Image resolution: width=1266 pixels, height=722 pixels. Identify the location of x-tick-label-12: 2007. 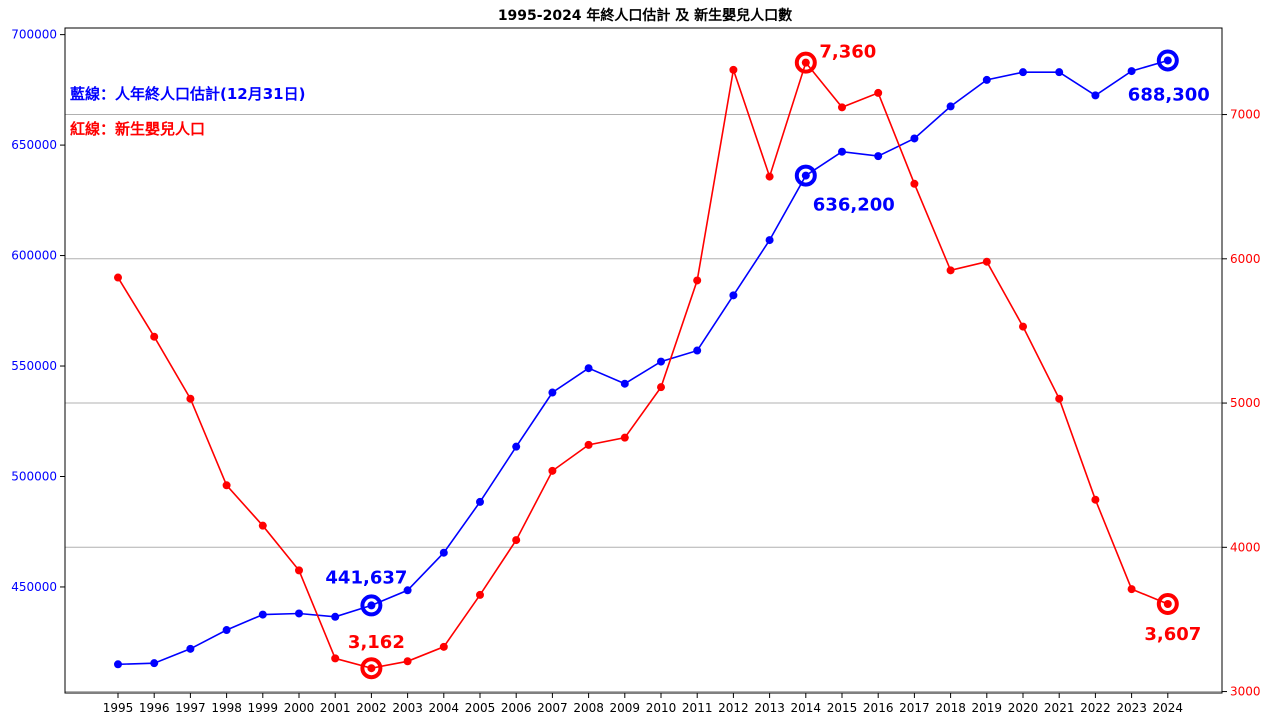
(552, 708).